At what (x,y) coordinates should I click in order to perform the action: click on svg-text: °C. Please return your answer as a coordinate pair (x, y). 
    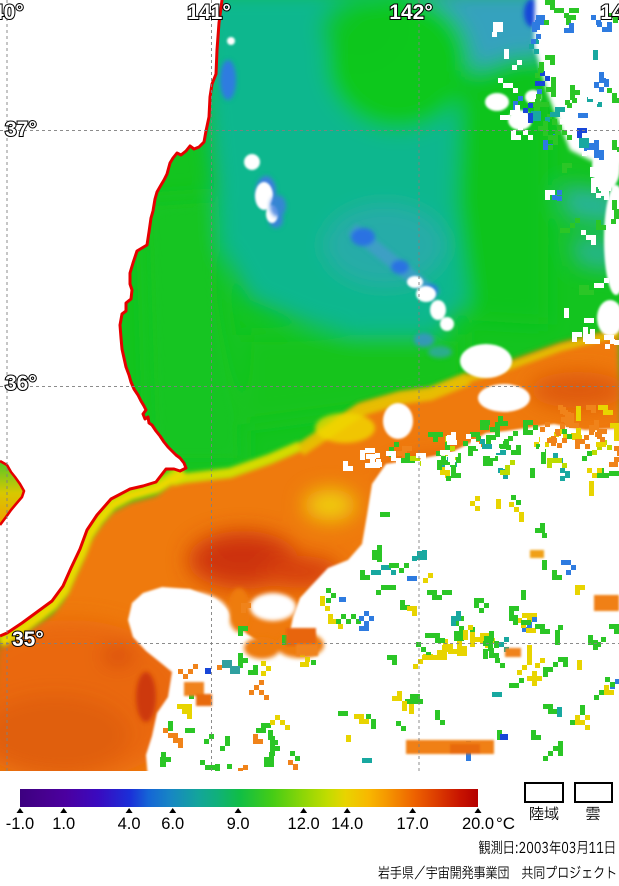
    Looking at the image, I should click on (505, 823).